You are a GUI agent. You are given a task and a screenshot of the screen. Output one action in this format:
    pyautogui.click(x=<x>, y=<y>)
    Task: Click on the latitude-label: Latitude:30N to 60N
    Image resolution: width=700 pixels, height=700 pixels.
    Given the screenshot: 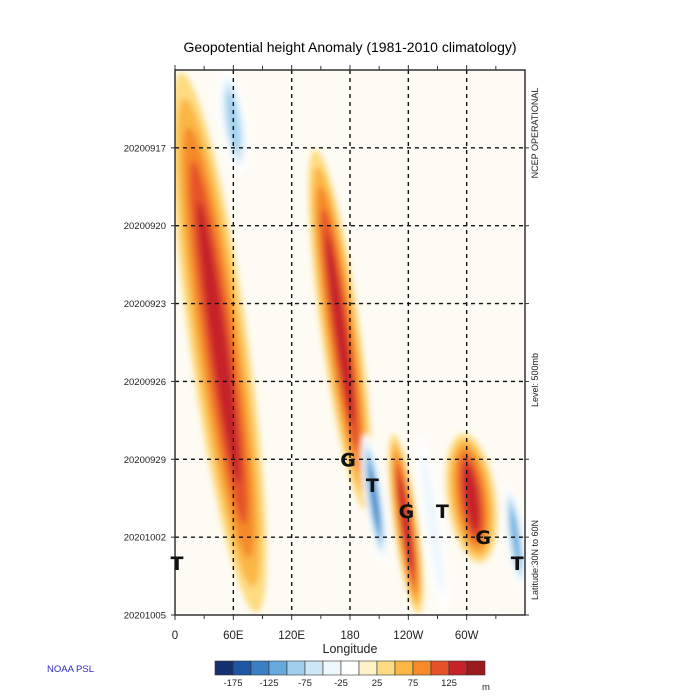 What is the action you would take?
    pyautogui.click(x=535, y=560)
    